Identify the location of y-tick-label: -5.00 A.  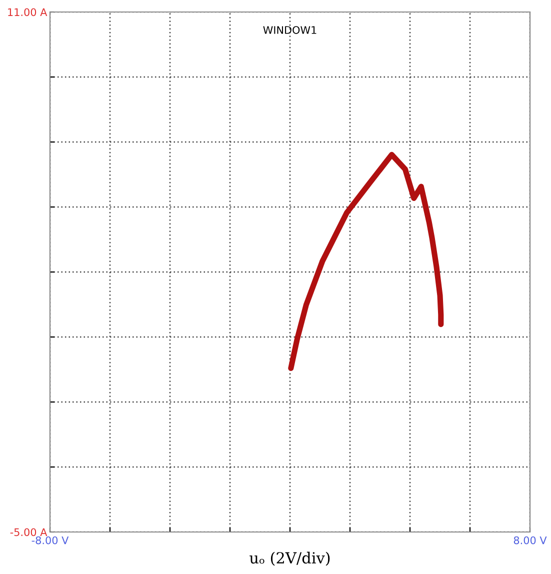
(29, 532).